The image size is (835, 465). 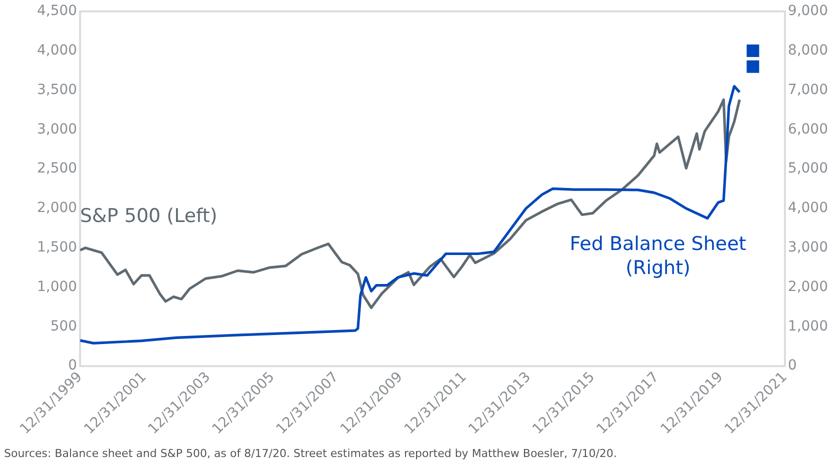 What do you see at coordinates (57, 208) in the screenshot?
I see `y-tick-label: 2,000` at bounding box center [57, 208].